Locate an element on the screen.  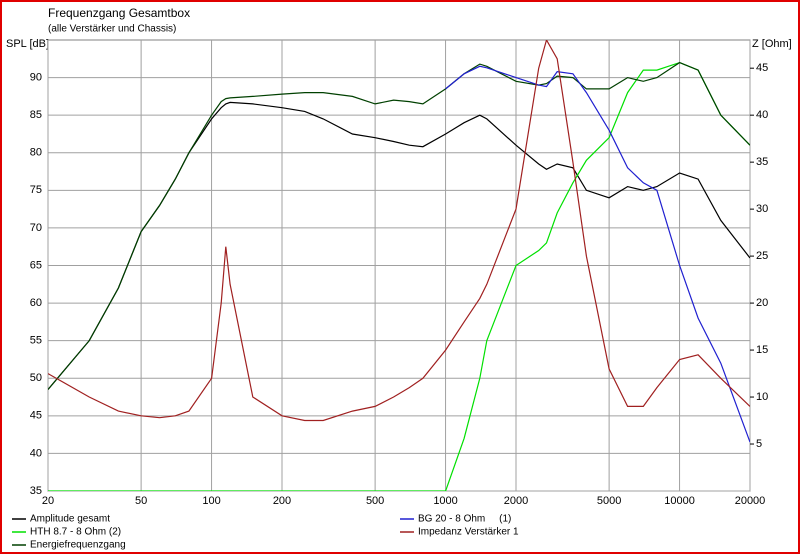
legend-label: HTH 8.7 - 8 Ohm (2) is located at coordinates (75, 532).